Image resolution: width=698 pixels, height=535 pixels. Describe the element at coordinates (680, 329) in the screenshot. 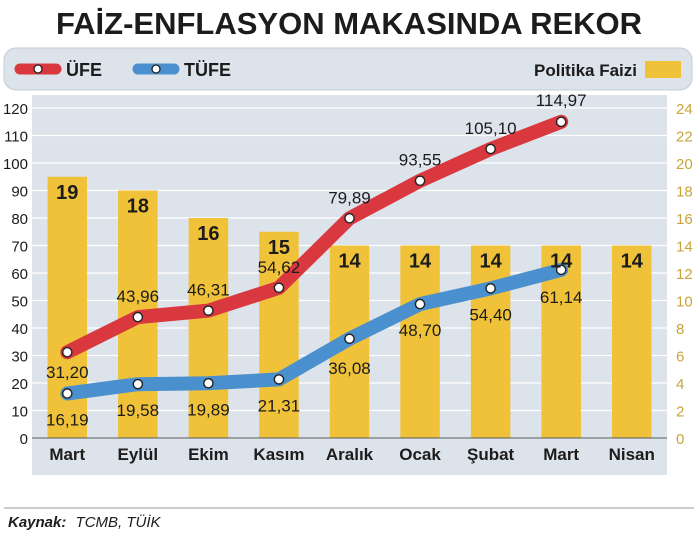

I see `y-right-tick-label: 8` at that location.